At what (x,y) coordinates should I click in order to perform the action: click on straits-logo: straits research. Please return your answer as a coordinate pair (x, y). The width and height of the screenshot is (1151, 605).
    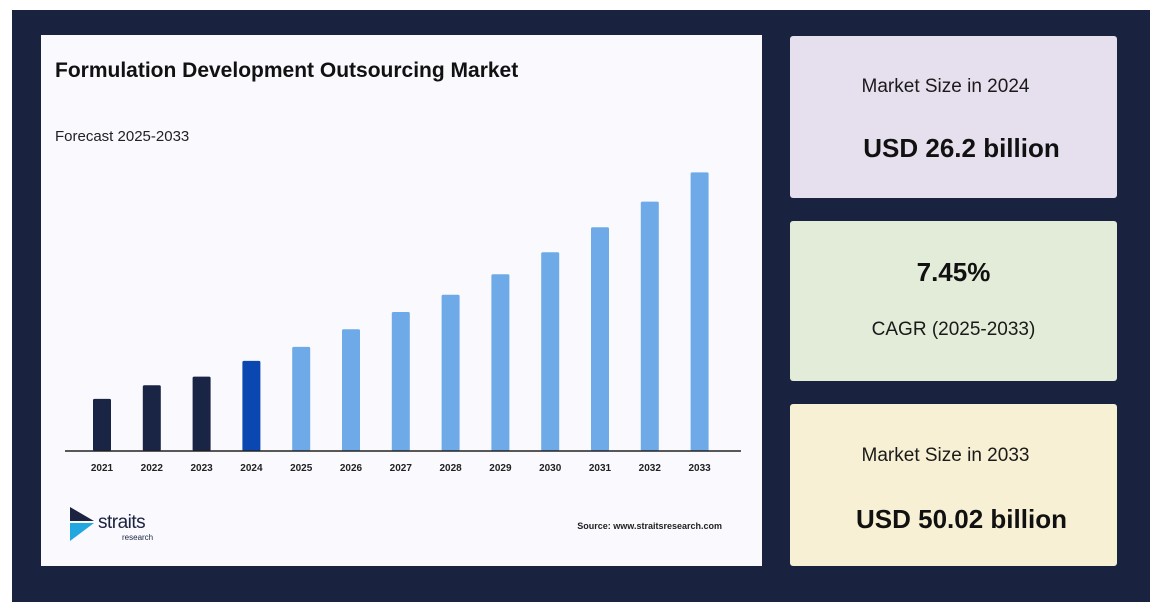
    Looking at the image, I should click on (118, 527).